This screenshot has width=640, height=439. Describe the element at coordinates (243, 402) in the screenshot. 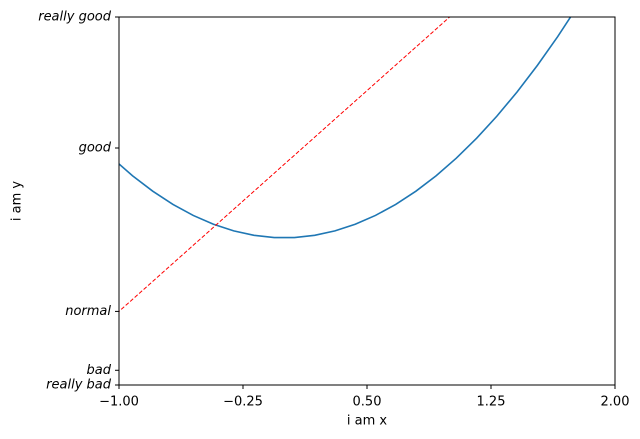

I see `x-tick-label: −0.25` at that location.